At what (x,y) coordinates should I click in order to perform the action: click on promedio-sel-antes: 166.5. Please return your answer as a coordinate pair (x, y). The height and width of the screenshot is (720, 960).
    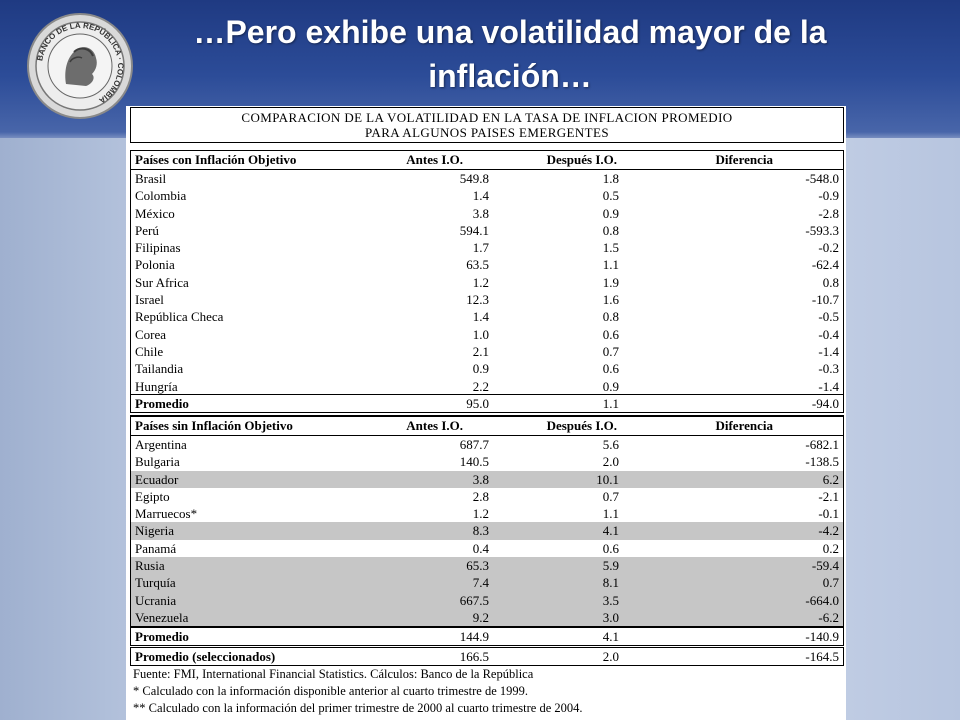
    Looking at the image, I should click on (474, 656).